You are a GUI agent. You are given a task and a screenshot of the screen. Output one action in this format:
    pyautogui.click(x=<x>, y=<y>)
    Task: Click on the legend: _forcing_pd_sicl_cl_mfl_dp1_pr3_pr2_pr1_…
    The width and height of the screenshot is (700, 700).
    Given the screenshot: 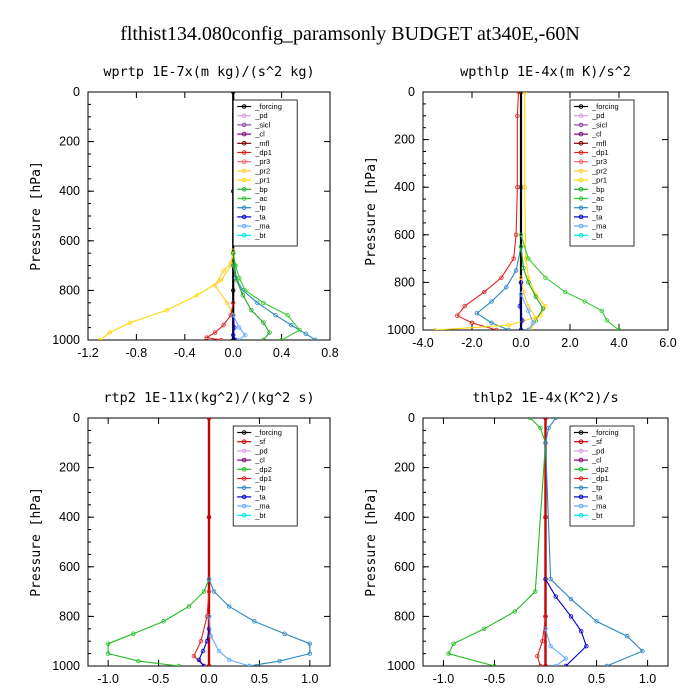 What is the action you would take?
    pyautogui.click(x=265, y=173)
    